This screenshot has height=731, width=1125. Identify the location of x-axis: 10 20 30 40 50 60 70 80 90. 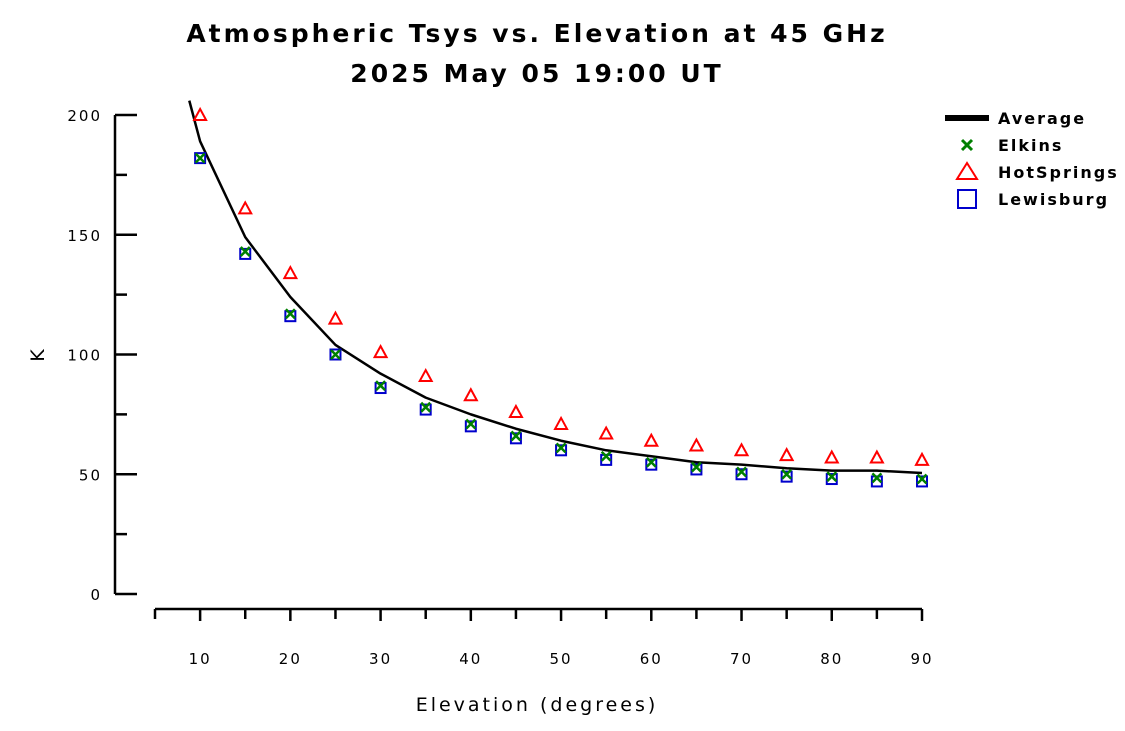
(543, 637).